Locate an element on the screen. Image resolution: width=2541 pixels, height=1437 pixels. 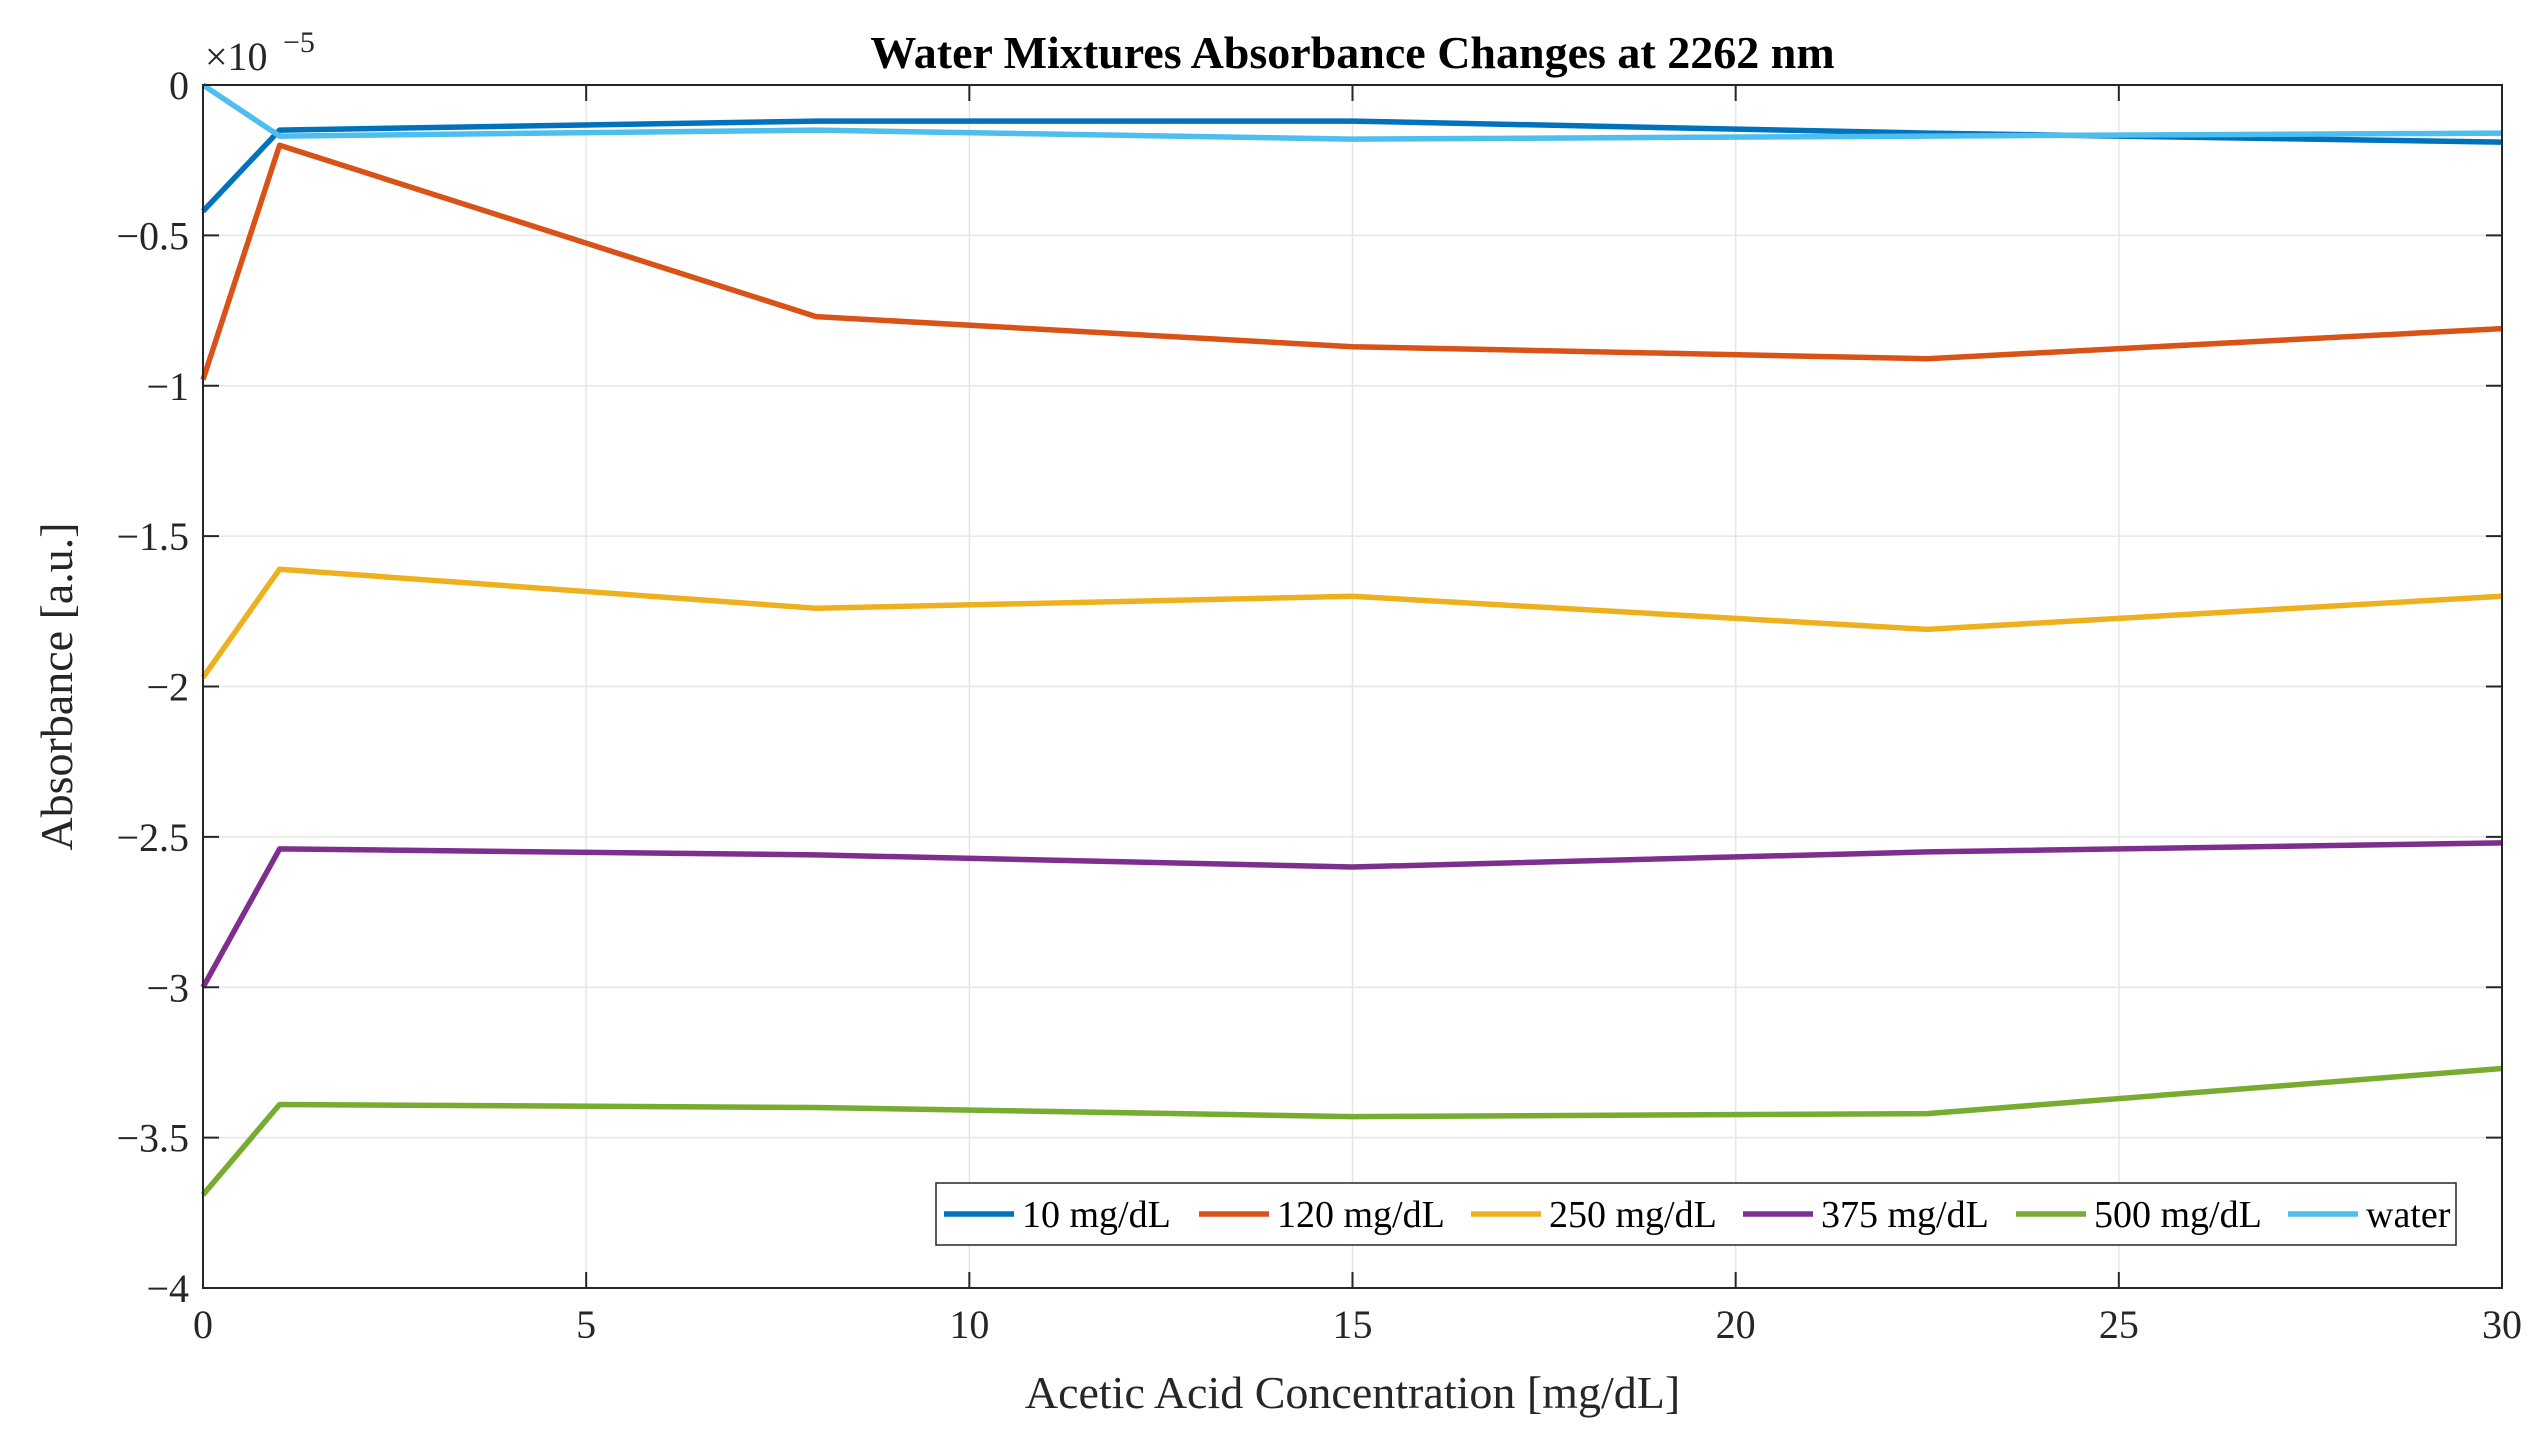
y-tick-label: −3 is located at coordinates (167, 987).